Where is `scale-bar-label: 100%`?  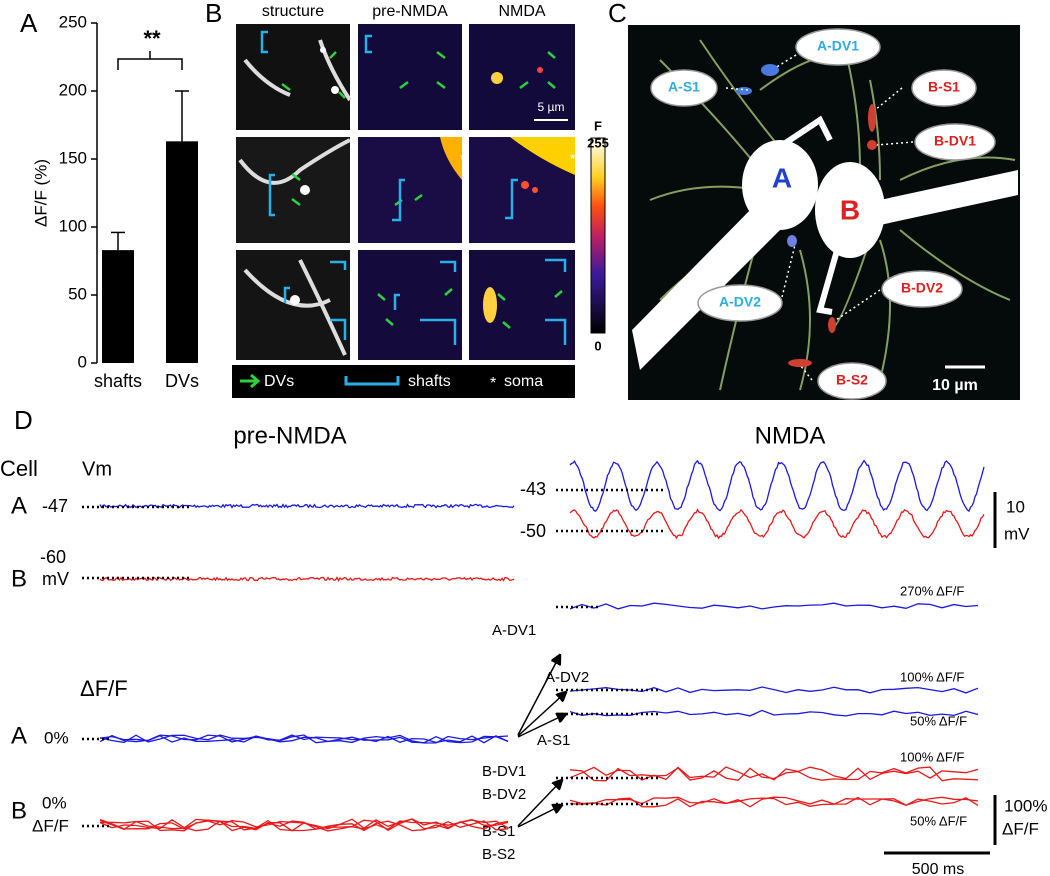
scale-bar-label: 100% is located at coordinates (1025, 805).